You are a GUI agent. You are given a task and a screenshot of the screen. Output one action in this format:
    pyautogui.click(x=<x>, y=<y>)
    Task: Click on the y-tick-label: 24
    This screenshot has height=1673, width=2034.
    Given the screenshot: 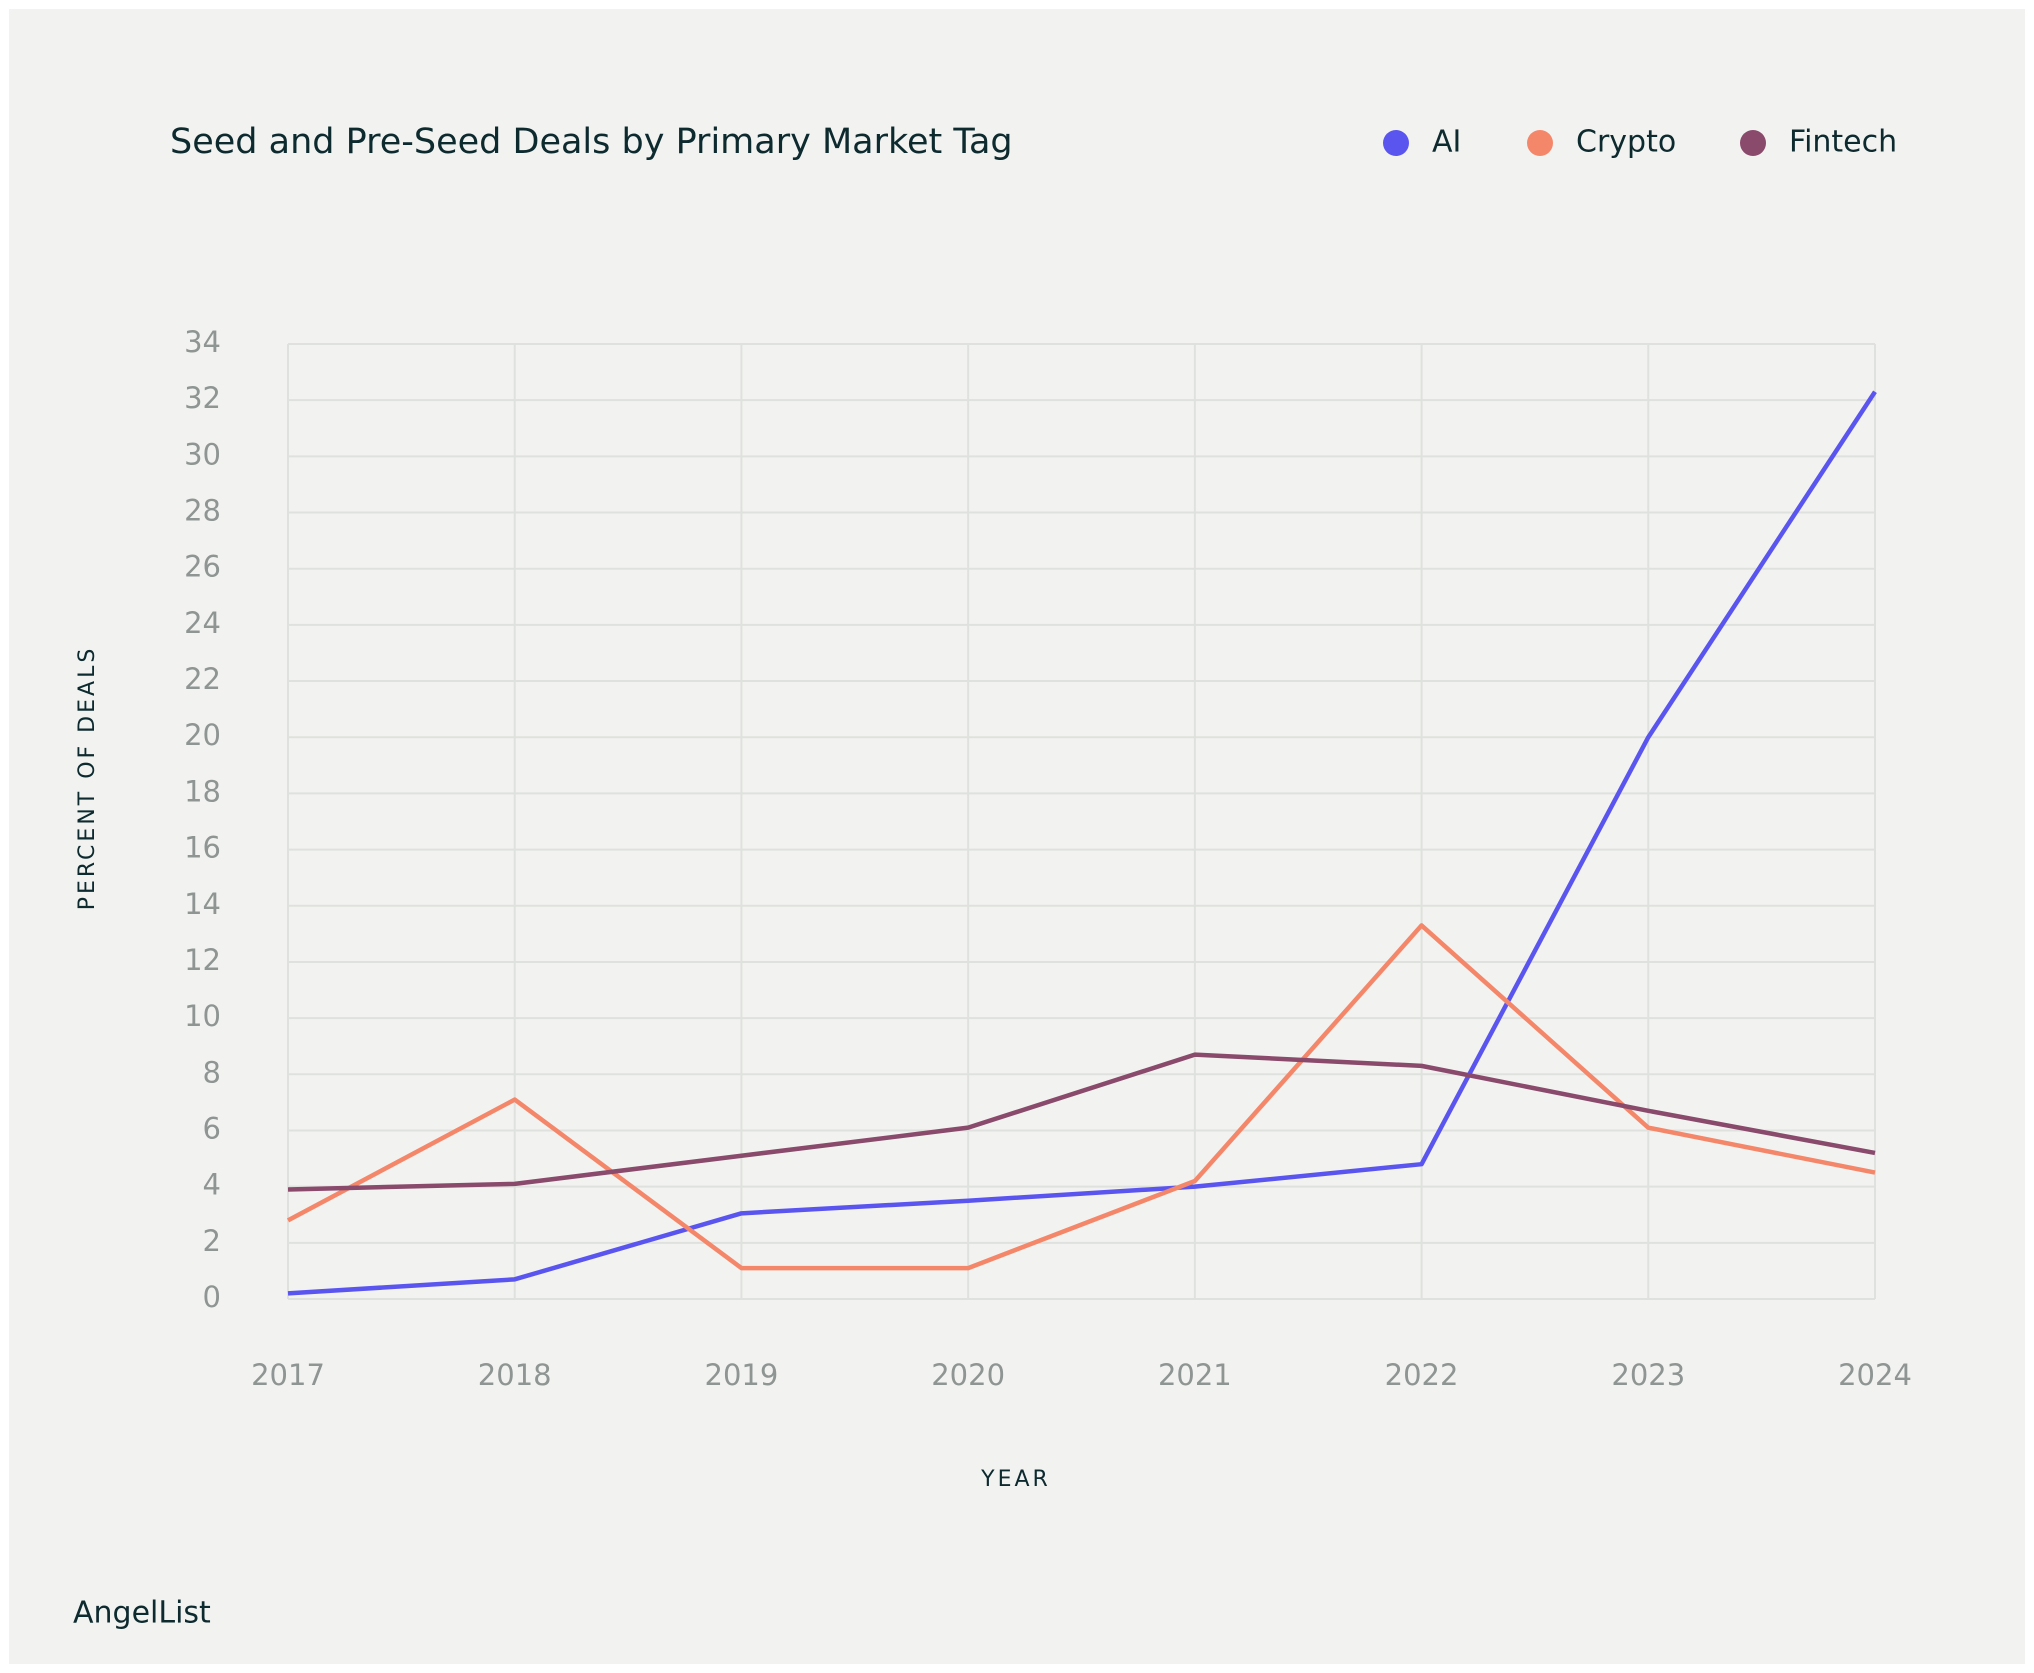 What is the action you would take?
    pyautogui.click(x=202, y=623)
    